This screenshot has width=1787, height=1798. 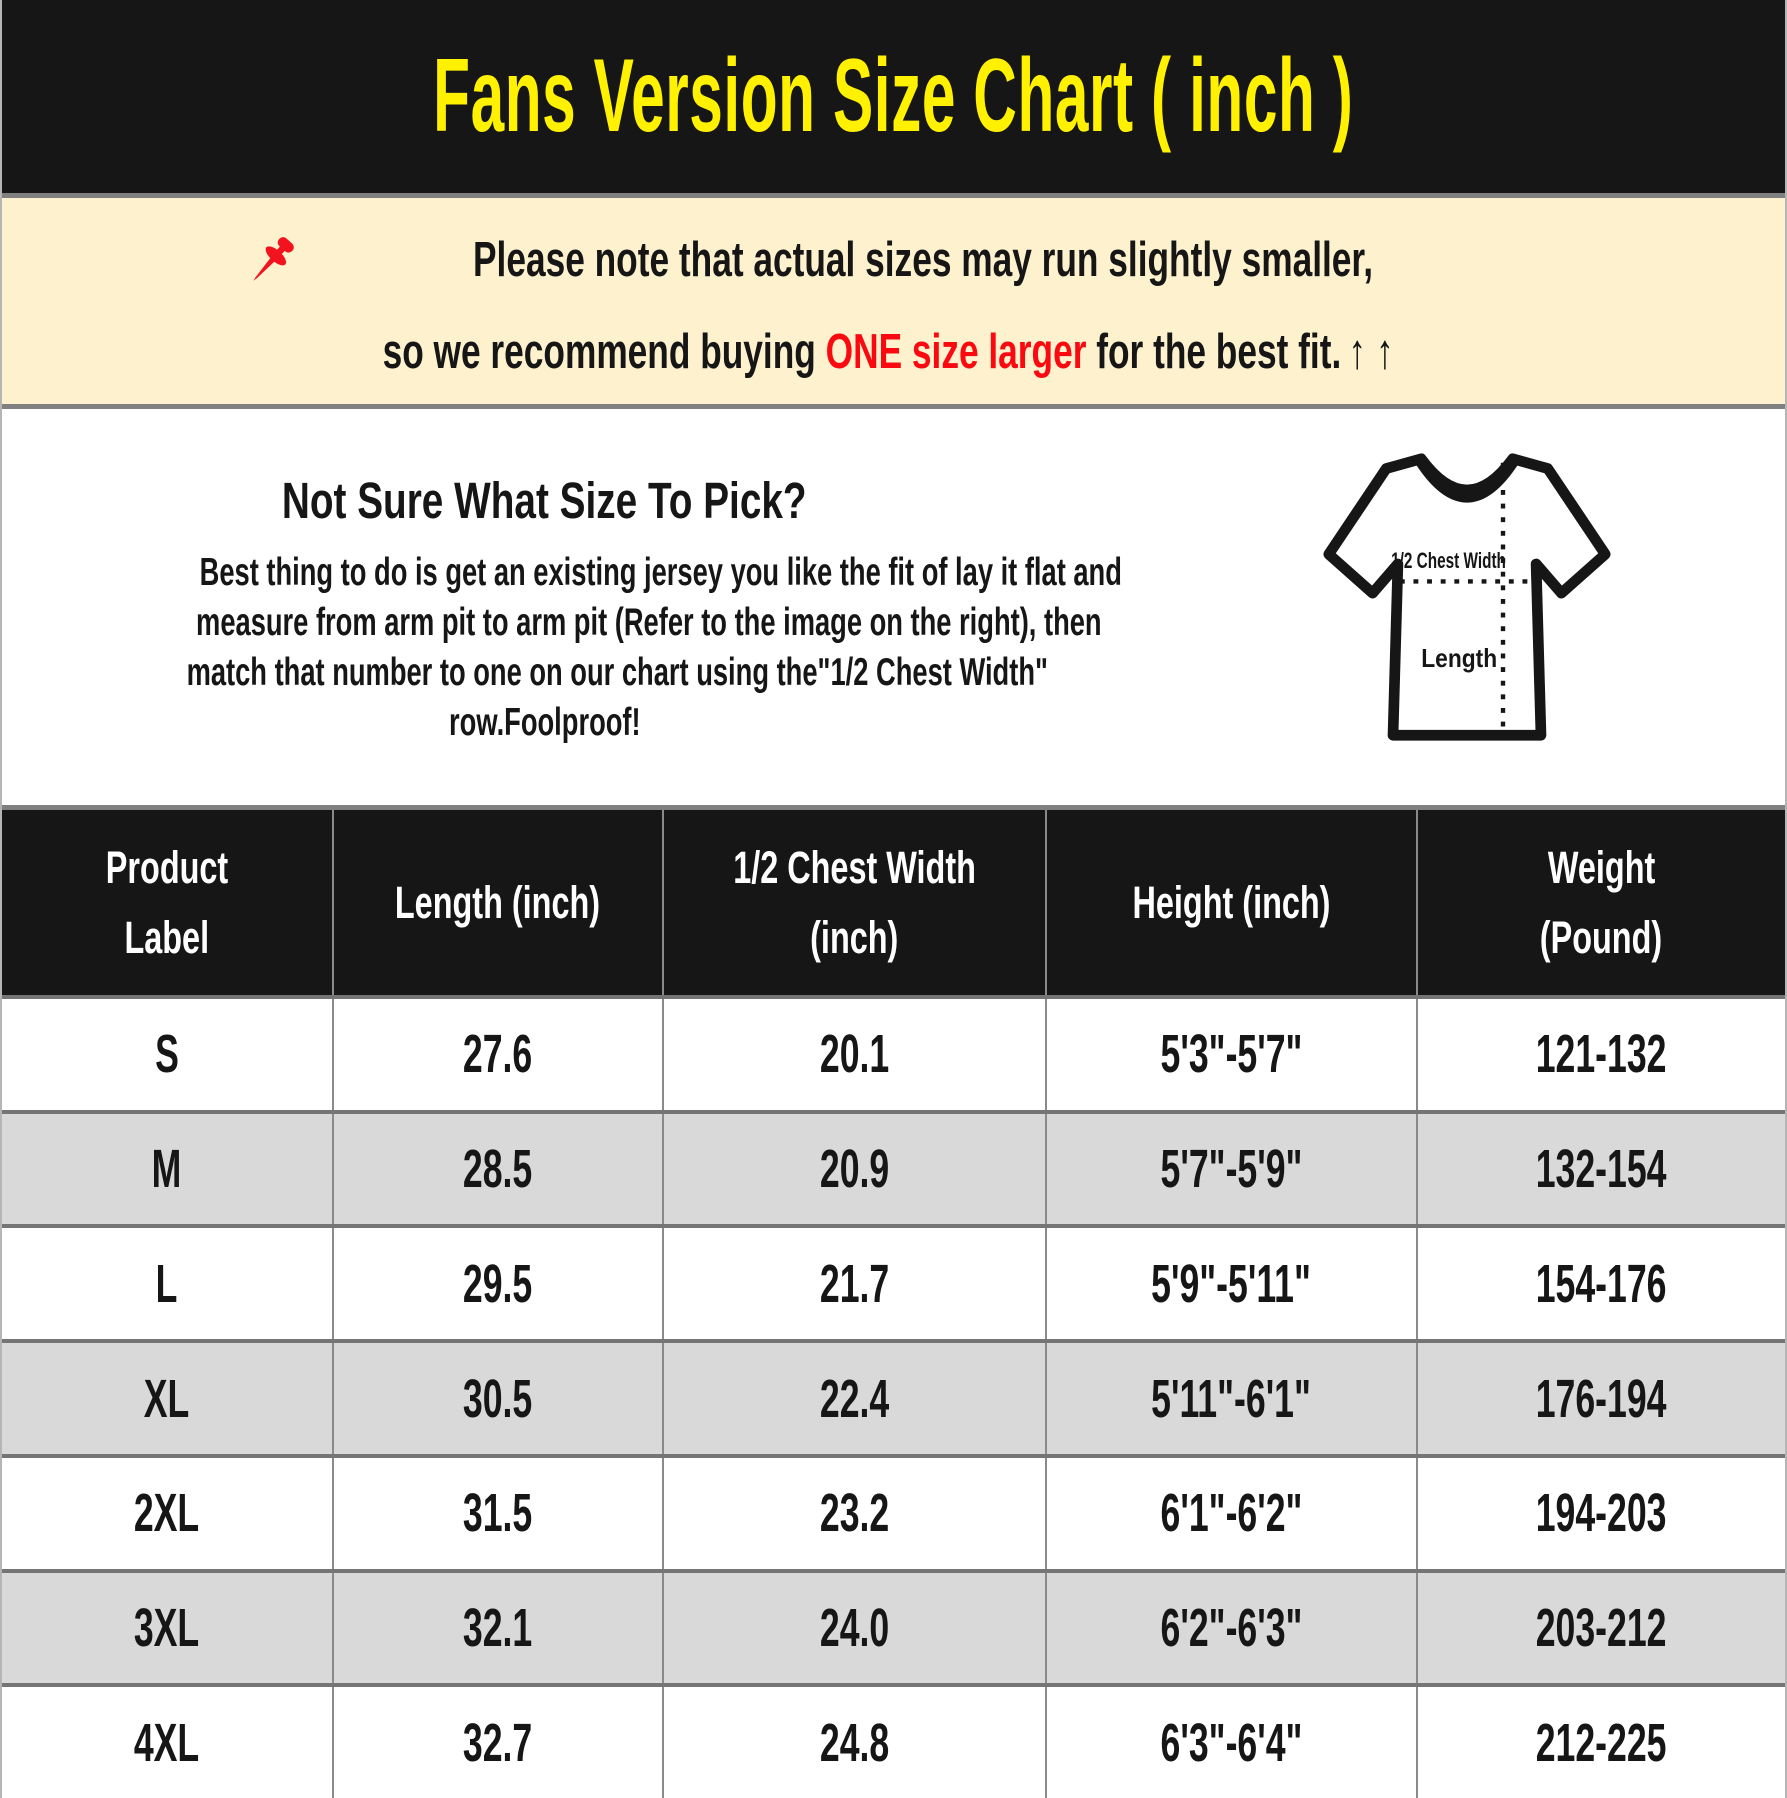 What do you see at coordinates (854, 937) in the screenshot?
I see `header-text: (inch)` at bounding box center [854, 937].